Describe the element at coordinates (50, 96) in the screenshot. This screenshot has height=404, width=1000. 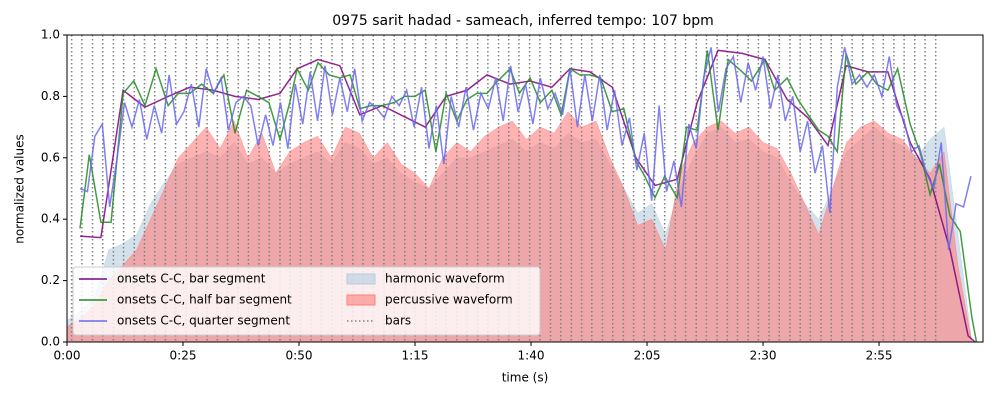
I see `y-tick-label: 0.8` at that location.